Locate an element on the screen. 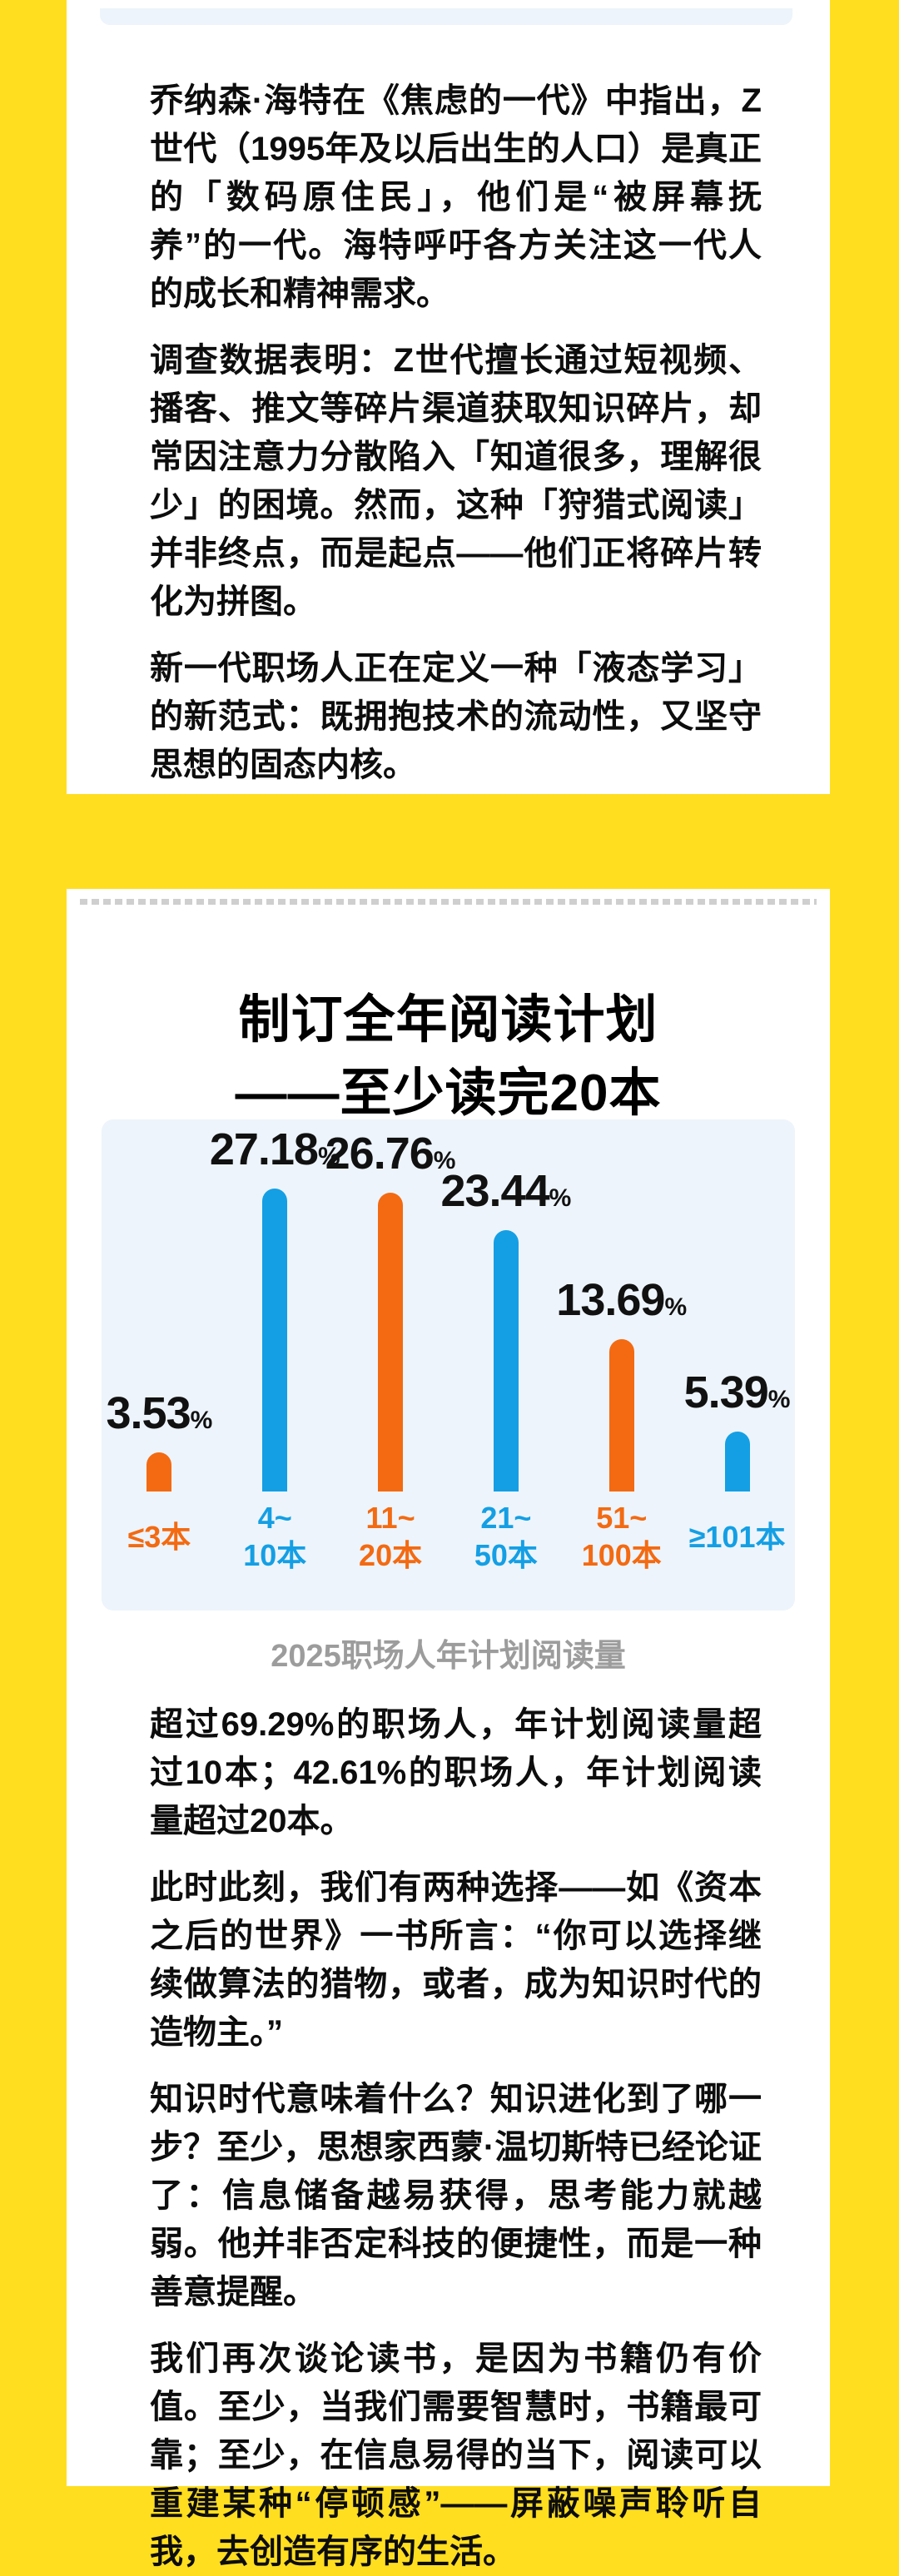 The height and width of the screenshot is (2576, 899). category-label-line: 21~ is located at coordinates (506, 1518).